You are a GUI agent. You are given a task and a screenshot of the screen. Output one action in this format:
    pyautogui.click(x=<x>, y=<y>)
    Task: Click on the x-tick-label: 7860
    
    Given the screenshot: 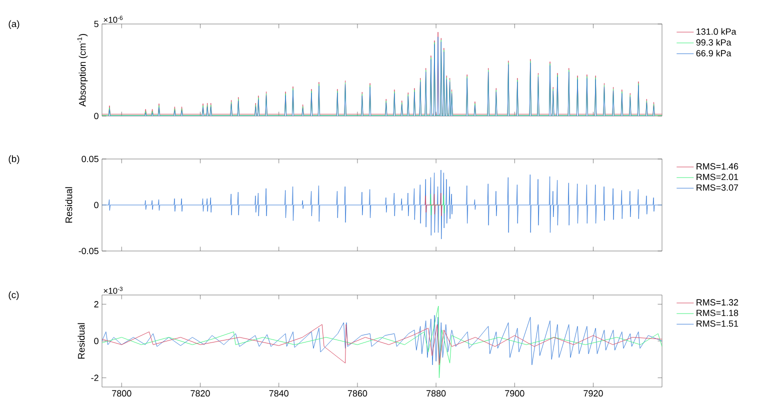 What is the action you would take?
    pyautogui.click(x=358, y=393)
    